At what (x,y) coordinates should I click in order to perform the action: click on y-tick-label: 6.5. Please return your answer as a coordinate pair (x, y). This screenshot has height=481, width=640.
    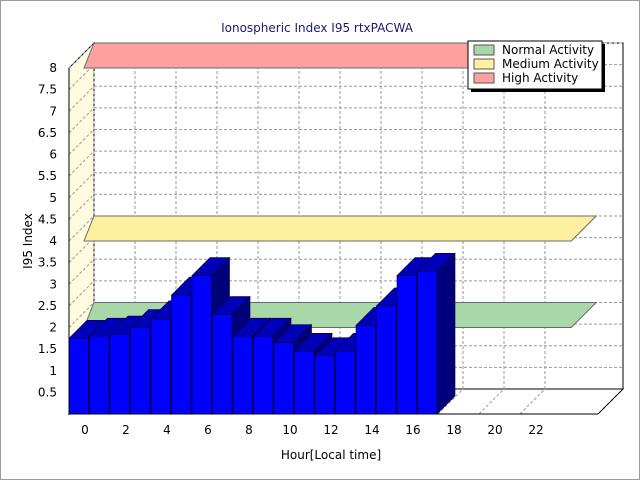
    Looking at the image, I should click on (47, 133).